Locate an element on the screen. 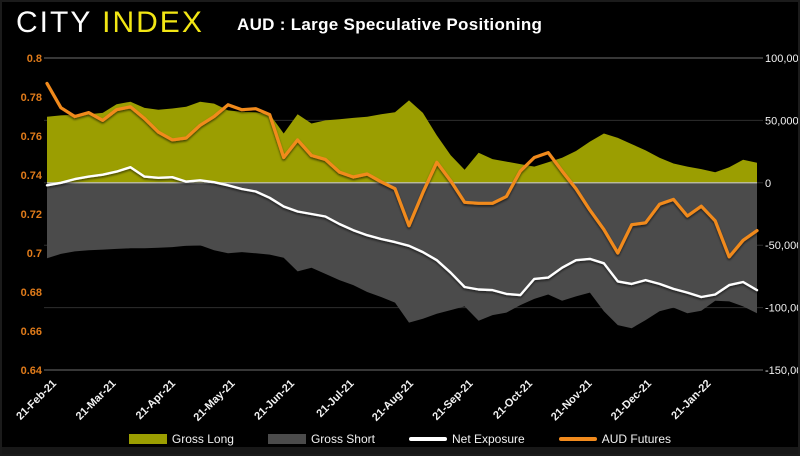 Image resolution: width=800 pixels, height=456 pixels. x-axis-tick: 21-Dec-21 is located at coordinates (631, 400).